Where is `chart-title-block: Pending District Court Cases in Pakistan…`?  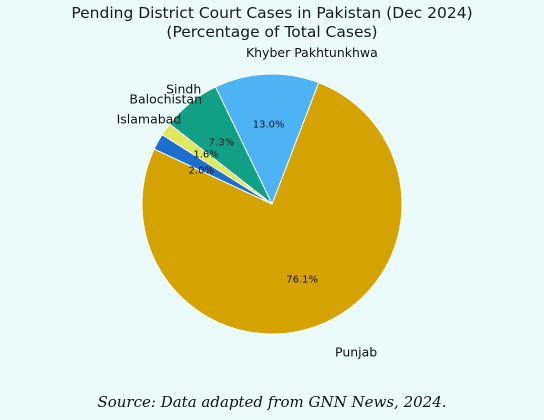
chart-title-block: Pending District Court Cases in Pakistan… is located at coordinates (272, 23).